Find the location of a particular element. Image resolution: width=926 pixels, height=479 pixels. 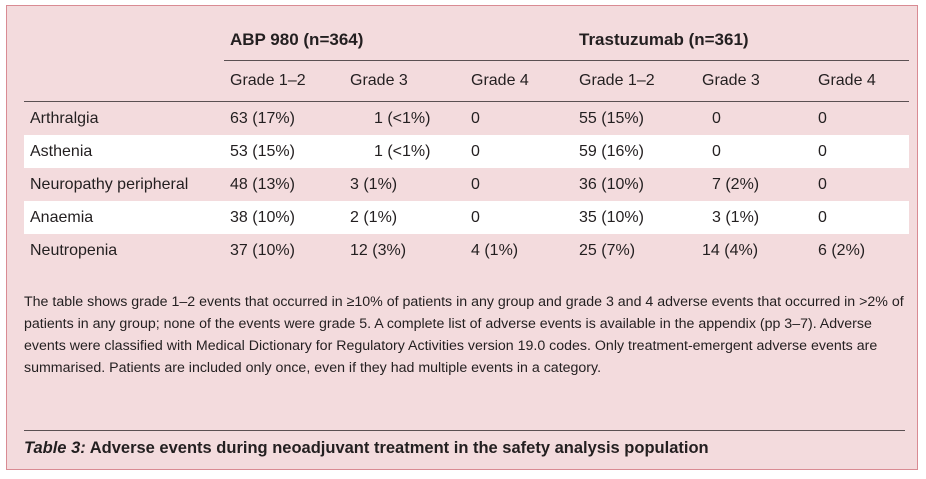

table-row: Asthenia 53 (15%) 1 (<1%) 0 59 (16%) 0 0 is located at coordinates (467, 151).